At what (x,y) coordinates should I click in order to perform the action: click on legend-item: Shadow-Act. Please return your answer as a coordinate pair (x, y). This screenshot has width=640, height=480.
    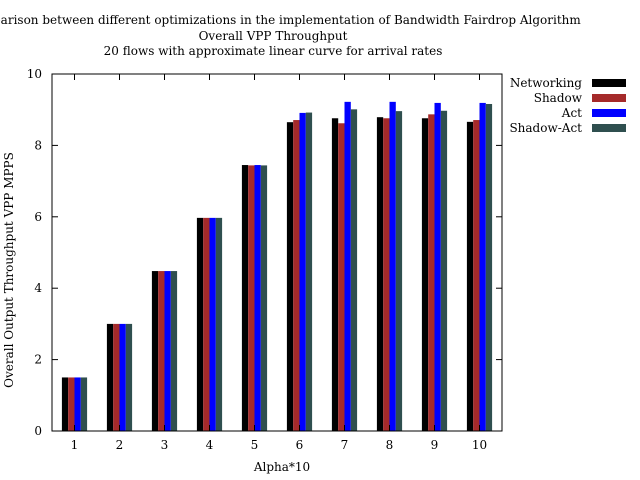
    Looking at the image, I should click on (567, 128).